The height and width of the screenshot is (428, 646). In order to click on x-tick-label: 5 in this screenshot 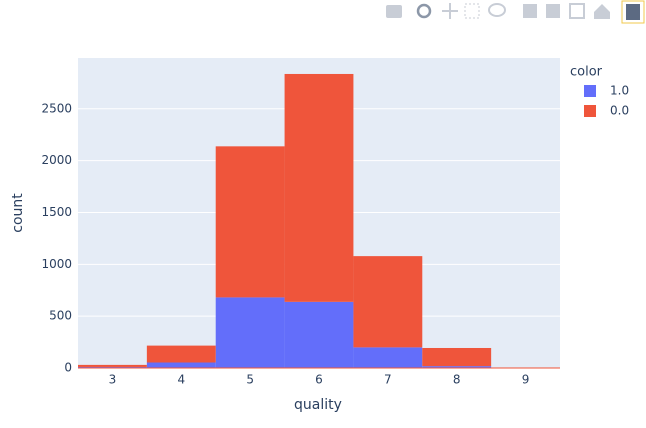, I will do `click(250, 380)`.